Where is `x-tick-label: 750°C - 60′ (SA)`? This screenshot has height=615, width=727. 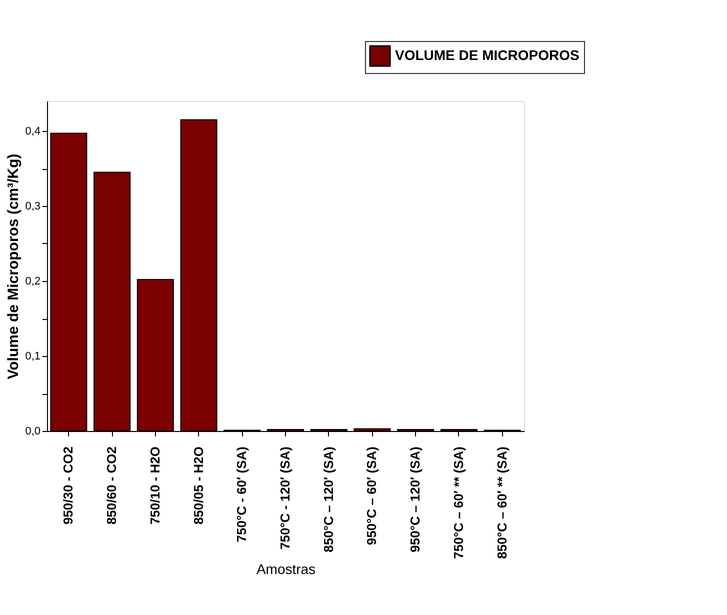
x-tick-label: 750°C - 60′ (SA) is located at coordinates (242, 494).